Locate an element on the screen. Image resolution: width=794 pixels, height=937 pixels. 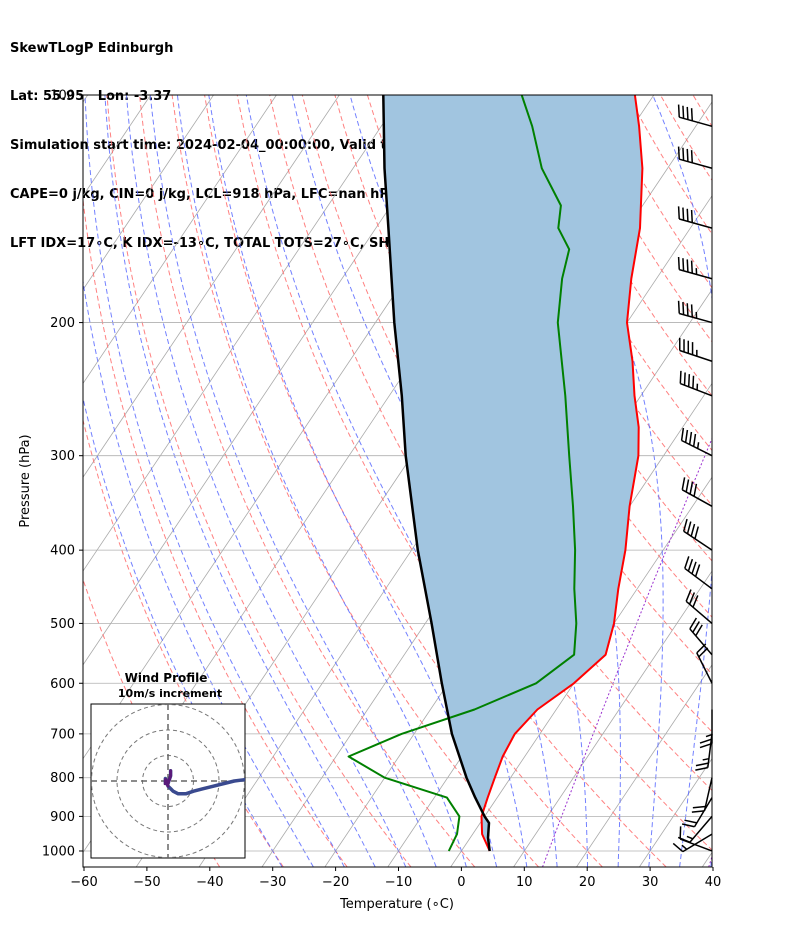
hodograph-title: Wind Profile is located at coordinates (166, 678).